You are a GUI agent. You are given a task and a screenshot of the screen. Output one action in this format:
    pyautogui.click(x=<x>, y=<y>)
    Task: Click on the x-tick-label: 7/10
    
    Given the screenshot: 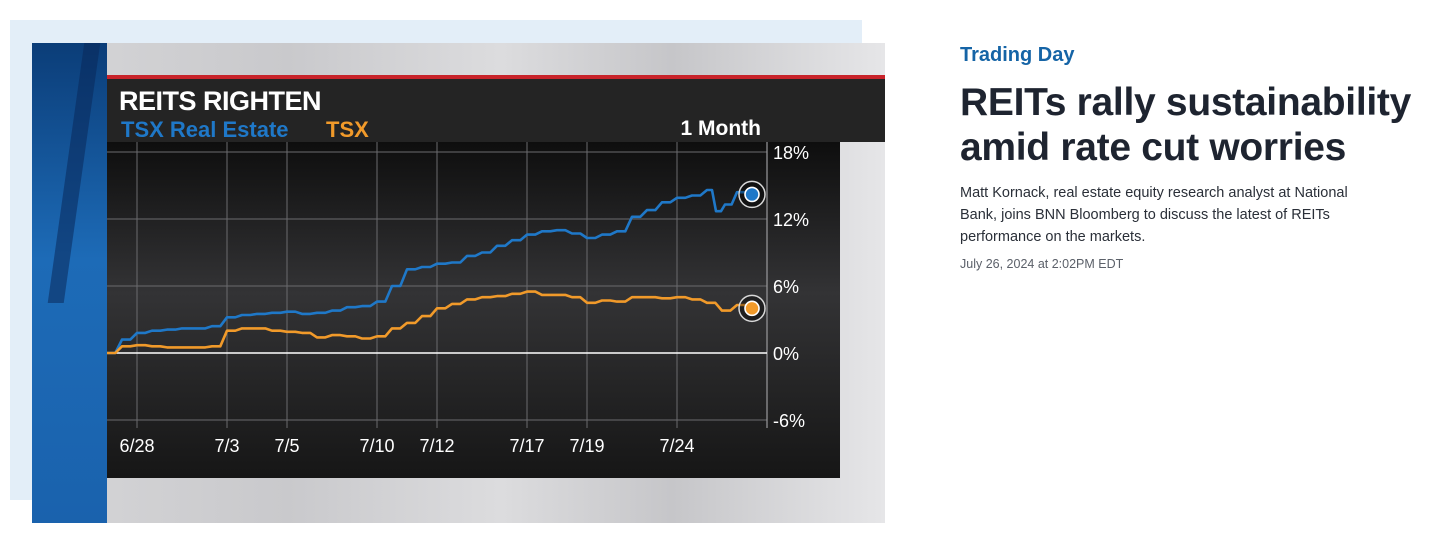 What is the action you would take?
    pyautogui.click(x=376, y=446)
    